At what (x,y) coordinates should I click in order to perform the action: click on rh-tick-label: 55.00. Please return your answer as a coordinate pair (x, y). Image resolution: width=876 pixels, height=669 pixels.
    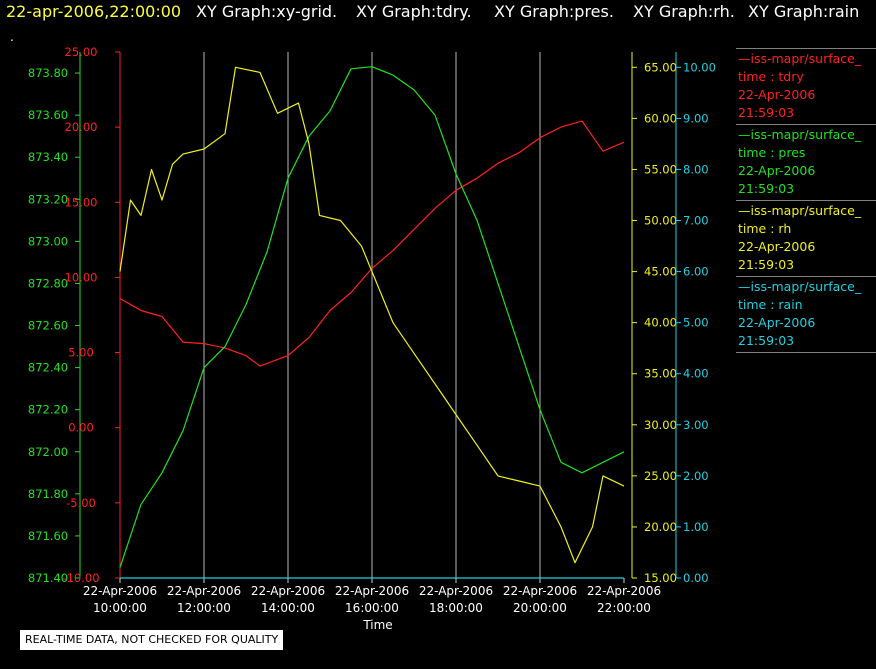
    Looking at the image, I should click on (660, 169).